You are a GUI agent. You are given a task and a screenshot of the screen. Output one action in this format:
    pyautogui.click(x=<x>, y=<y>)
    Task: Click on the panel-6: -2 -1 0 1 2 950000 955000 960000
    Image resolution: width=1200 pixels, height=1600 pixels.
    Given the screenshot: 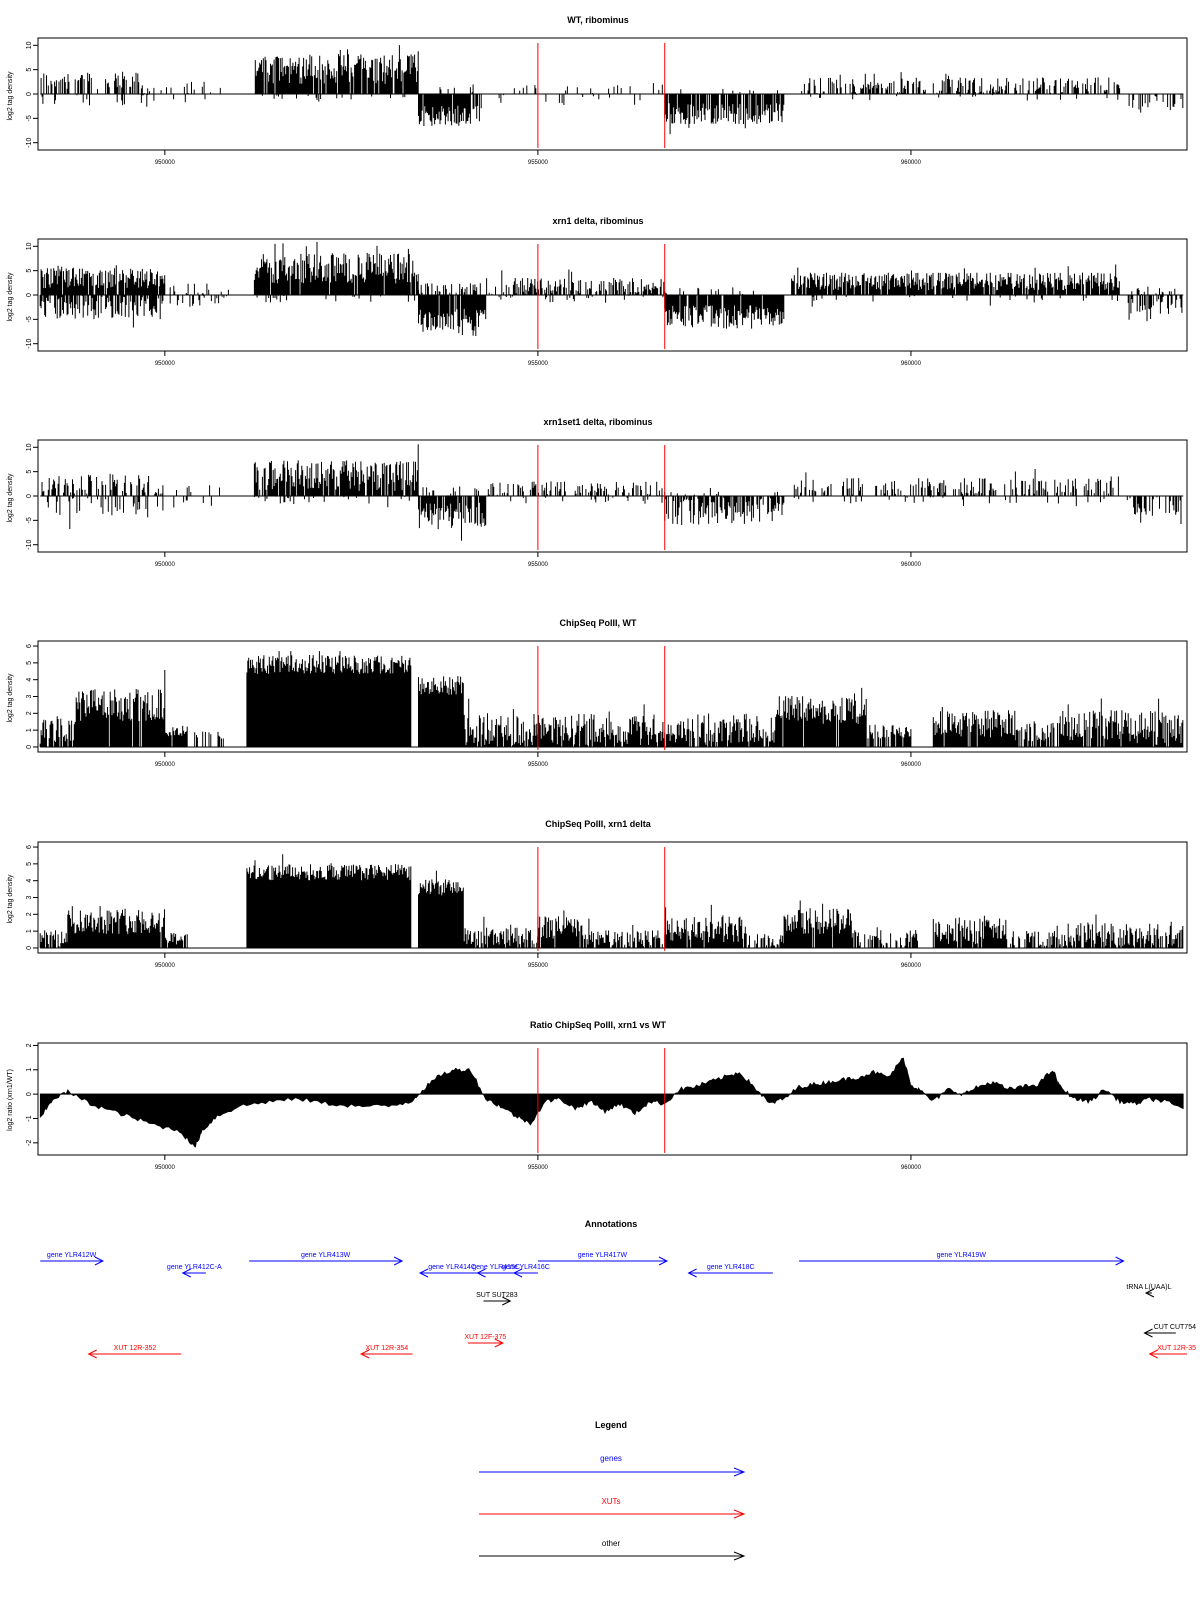 What is the action you would take?
    pyautogui.click(x=607, y=1106)
    